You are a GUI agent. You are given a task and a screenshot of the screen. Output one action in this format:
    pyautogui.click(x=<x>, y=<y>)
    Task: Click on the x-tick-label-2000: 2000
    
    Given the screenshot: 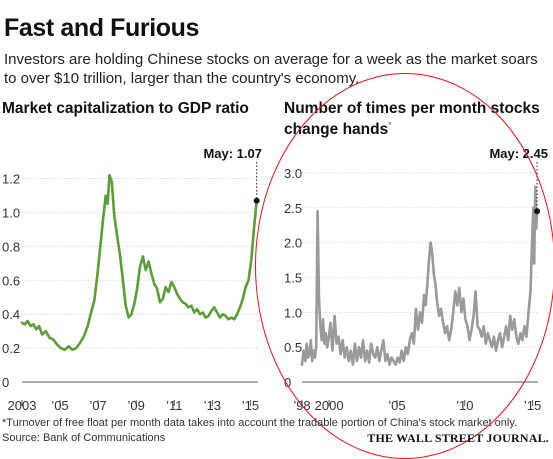 What is the action you would take?
    pyautogui.click(x=329, y=405)
    